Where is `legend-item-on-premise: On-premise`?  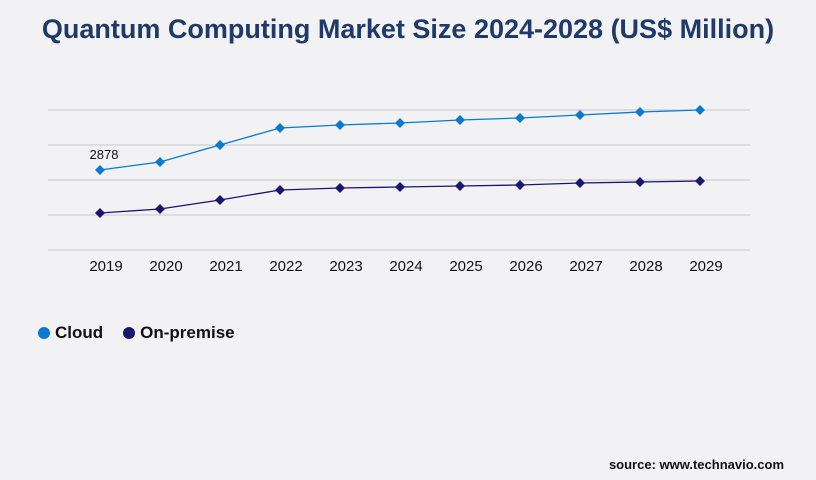
legend-item-on-premise: On-premise is located at coordinates (179, 333).